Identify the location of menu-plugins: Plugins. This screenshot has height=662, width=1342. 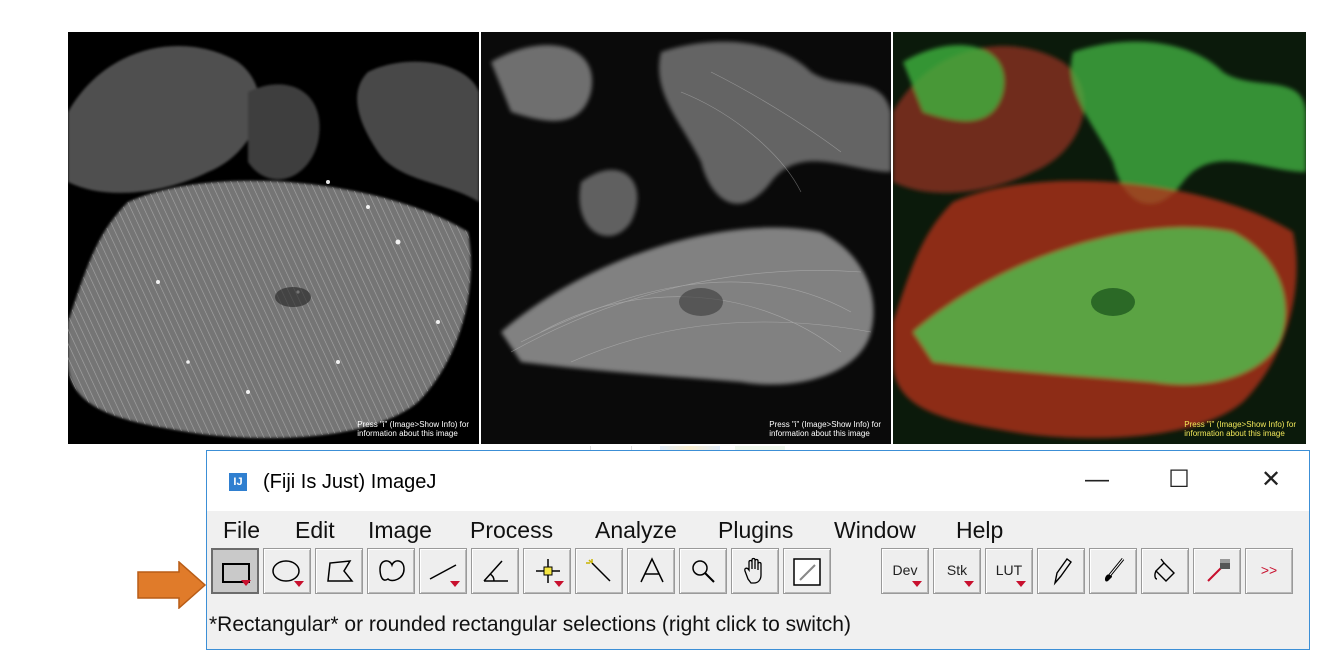
(756, 530).